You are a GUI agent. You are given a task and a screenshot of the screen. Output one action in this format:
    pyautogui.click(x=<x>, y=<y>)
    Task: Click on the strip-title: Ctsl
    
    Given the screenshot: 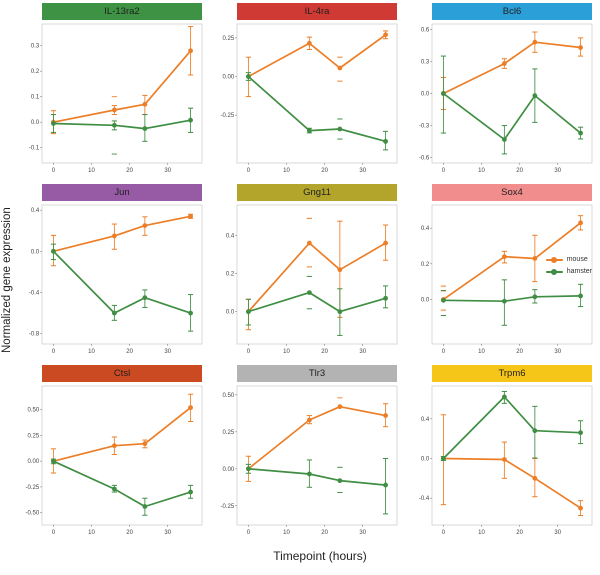 What is the action you would take?
    pyautogui.click(x=122, y=373)
    